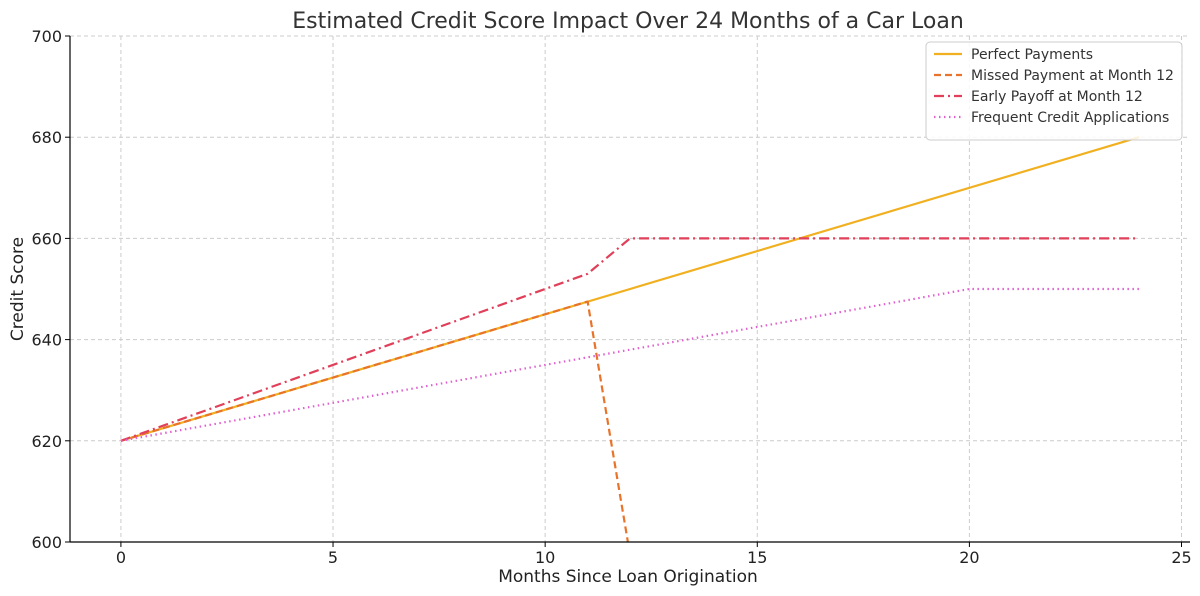 This screenshot has width=1200, height=596. What do you see at coordinates (1032, 55) in the screenshot?
I see `legend-entry-1: Perfect Payments` at bounding box center [1032, 55].